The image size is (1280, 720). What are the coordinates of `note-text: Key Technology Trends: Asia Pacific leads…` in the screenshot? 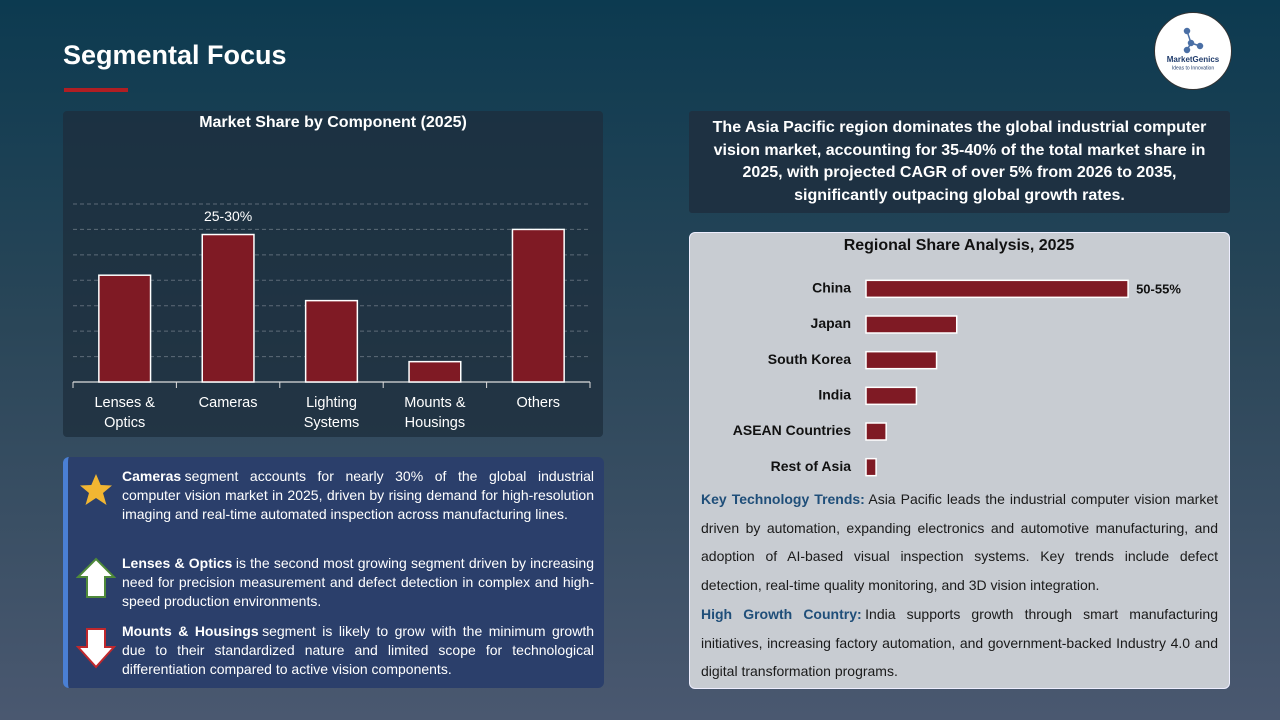 It's located at (959, 542).